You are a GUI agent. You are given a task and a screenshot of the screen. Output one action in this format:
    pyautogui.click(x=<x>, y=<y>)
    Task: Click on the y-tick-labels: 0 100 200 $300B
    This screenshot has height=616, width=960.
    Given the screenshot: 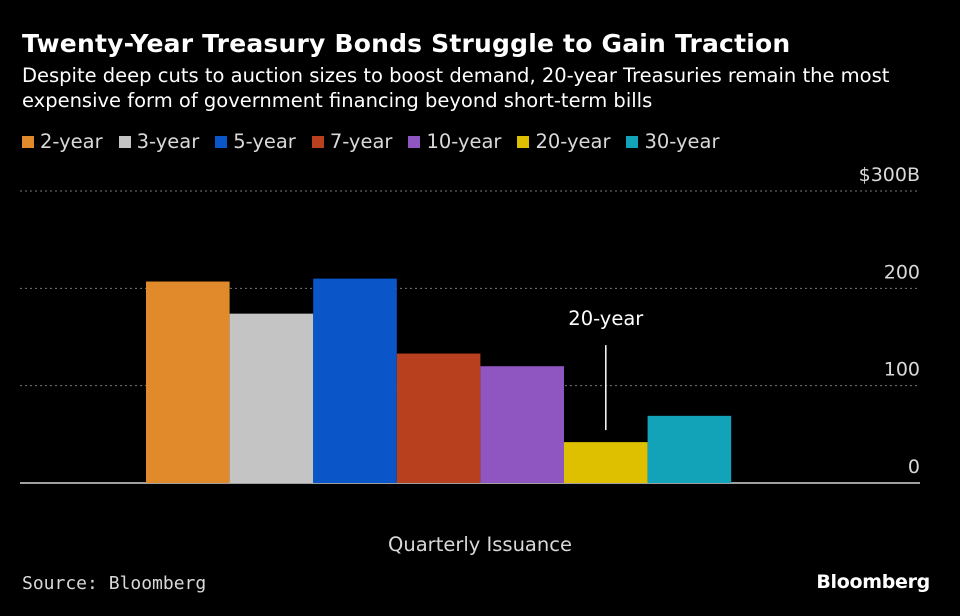 What is the action you would take?
    pyautogui.click(x=889, y=321)
    